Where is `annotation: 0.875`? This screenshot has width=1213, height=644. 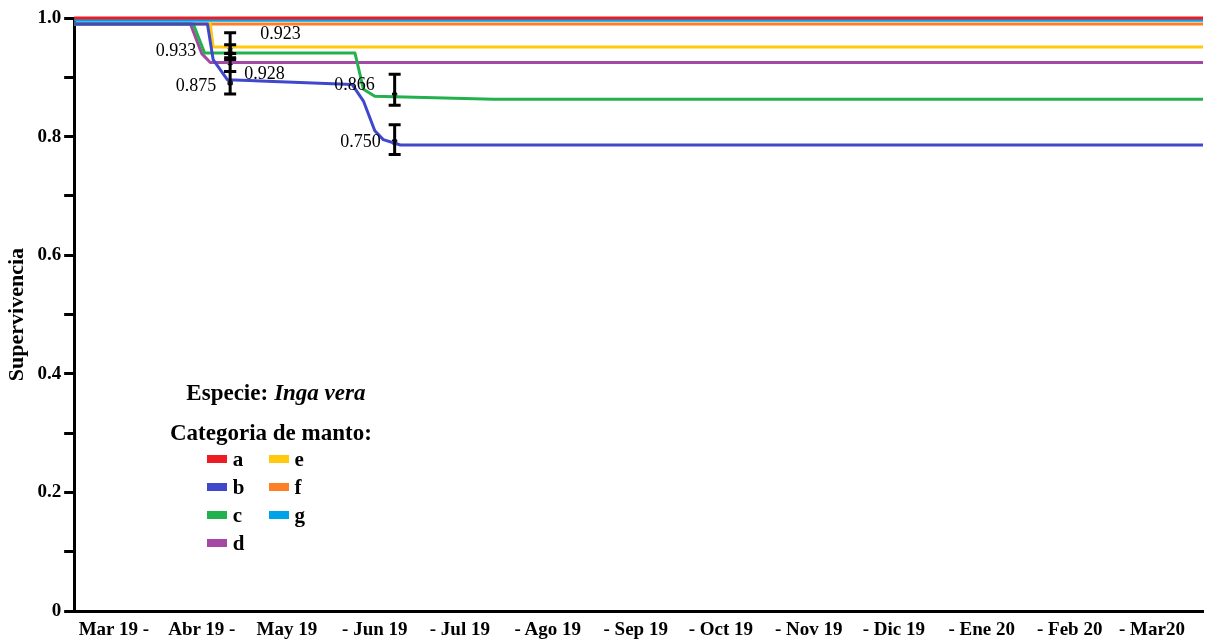
annotation: 0.875 is located at coordinates (196, 85).